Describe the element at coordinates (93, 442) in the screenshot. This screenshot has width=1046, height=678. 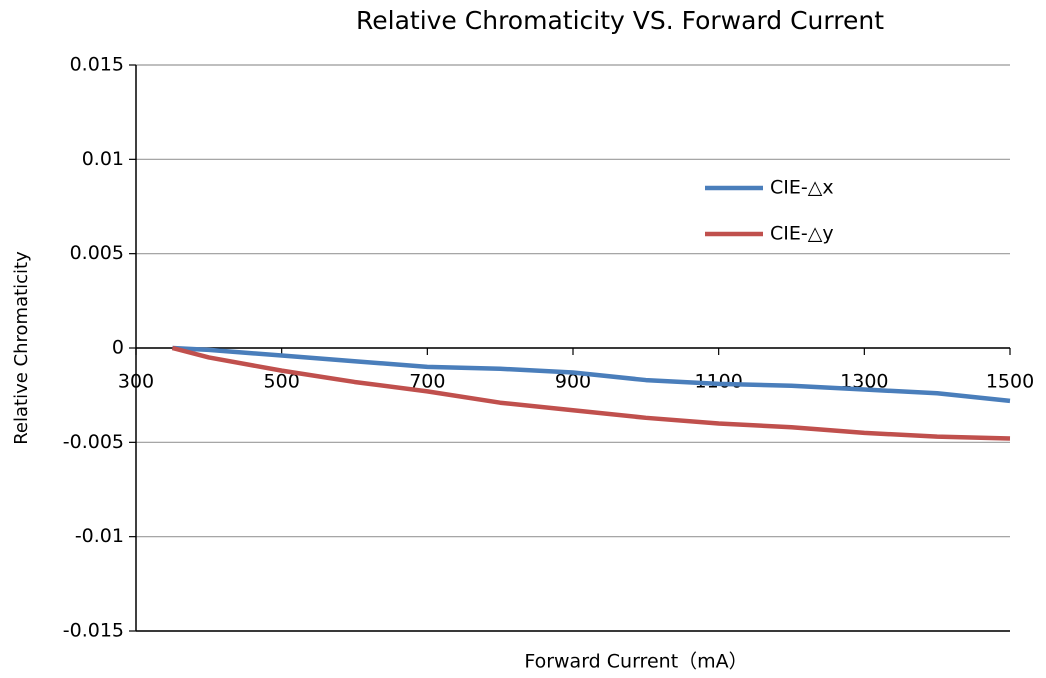
I see `y-tick-label: -0.005` at that location.